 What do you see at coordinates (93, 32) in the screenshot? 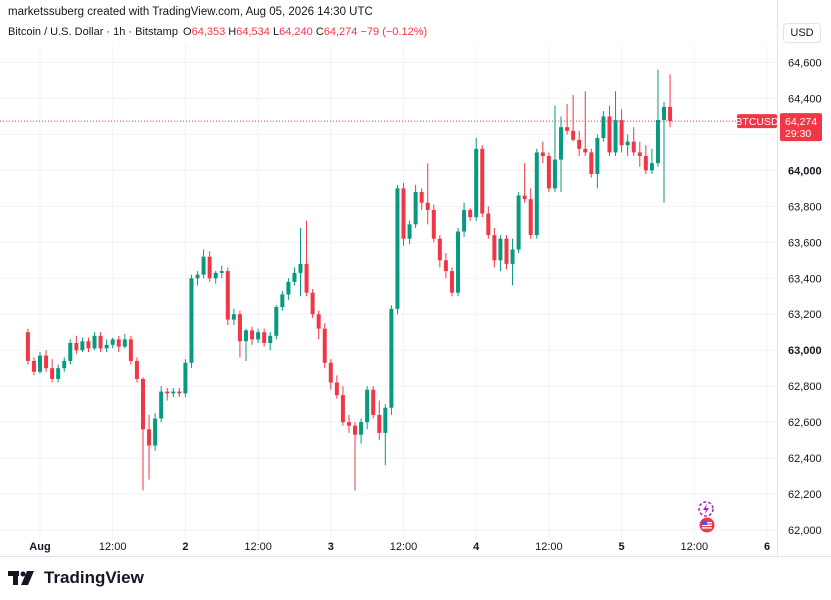
I see `symbol-label: Bitcoin / U.S. Dollar · 1h · Bitstamp` at bounding box center [93, 32].